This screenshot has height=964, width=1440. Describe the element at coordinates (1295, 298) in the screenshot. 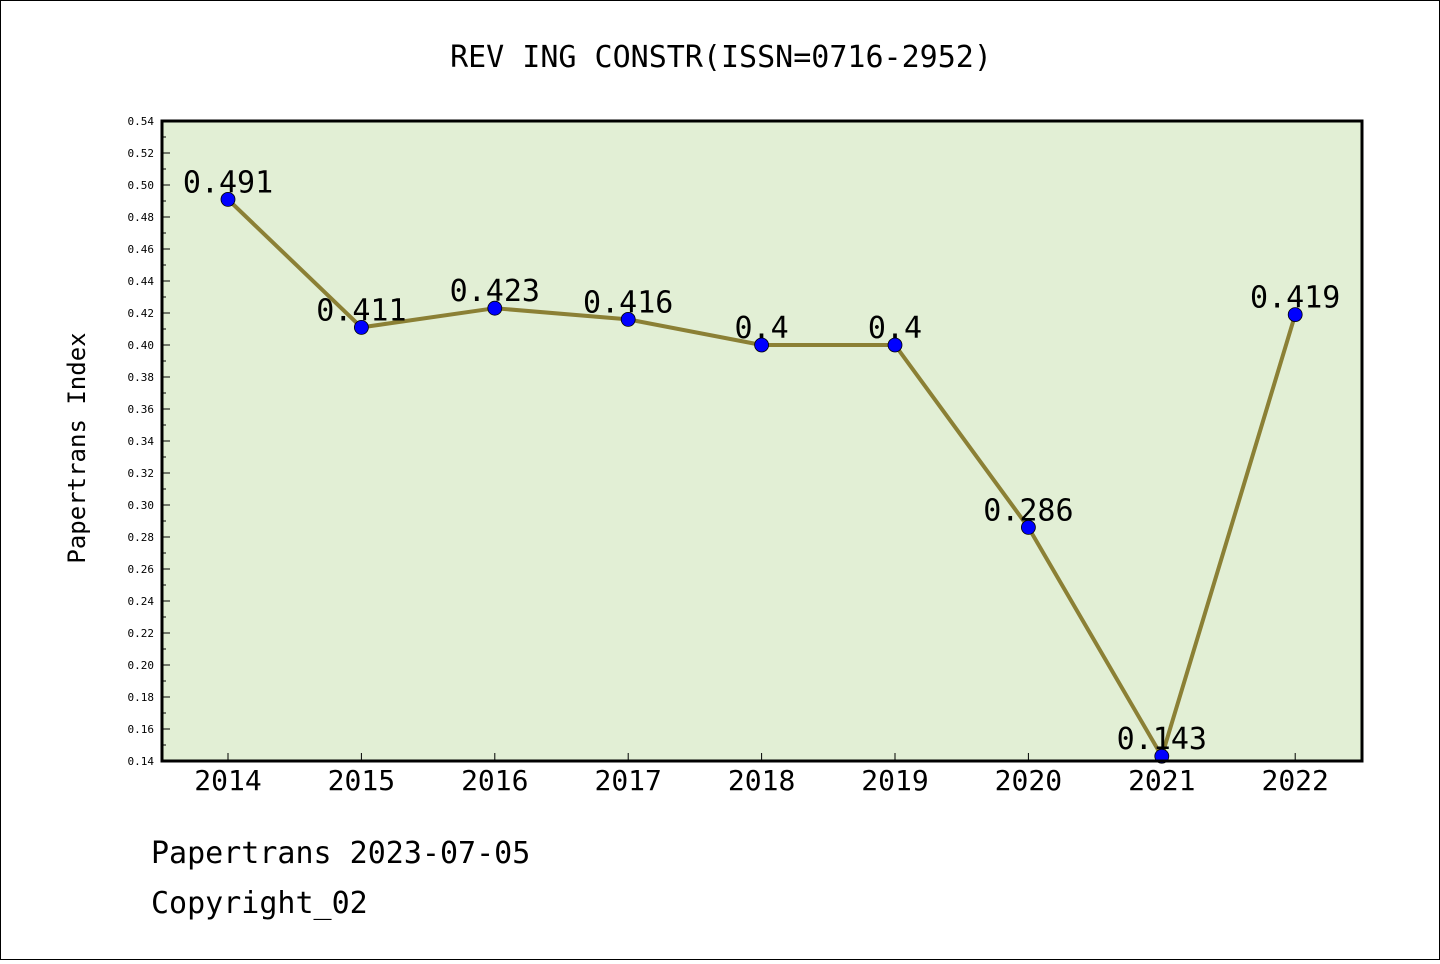

I see `data-point-label: 0.419` at that location.